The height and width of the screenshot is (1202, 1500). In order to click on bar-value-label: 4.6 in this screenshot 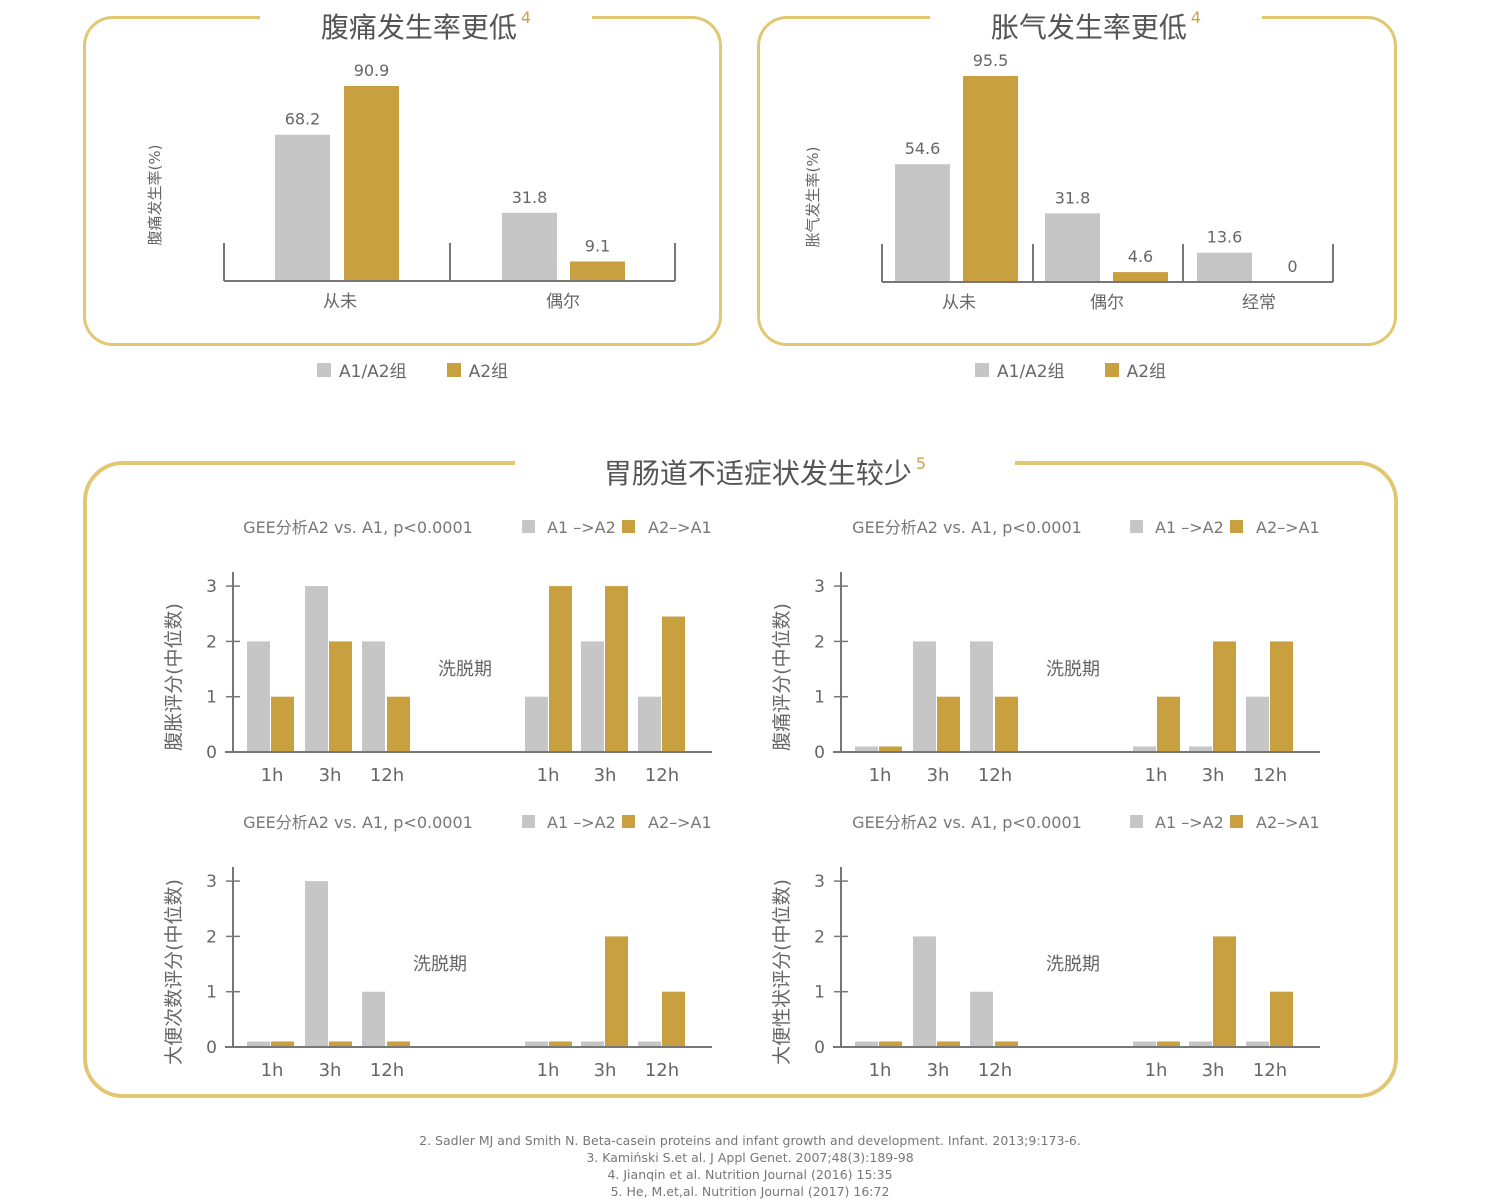, I will do `click(1140, 256)`.